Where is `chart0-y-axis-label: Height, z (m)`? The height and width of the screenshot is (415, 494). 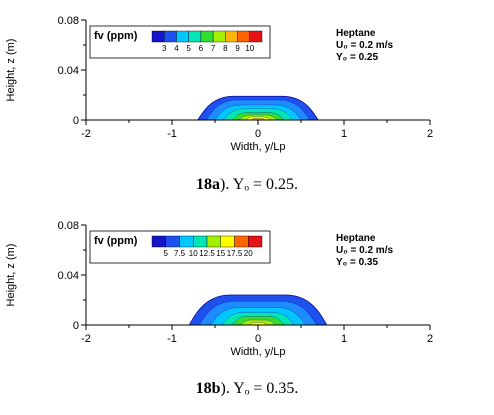 chart0-y-axis-label: Height, z (m) is located at coordinates (11, 70).